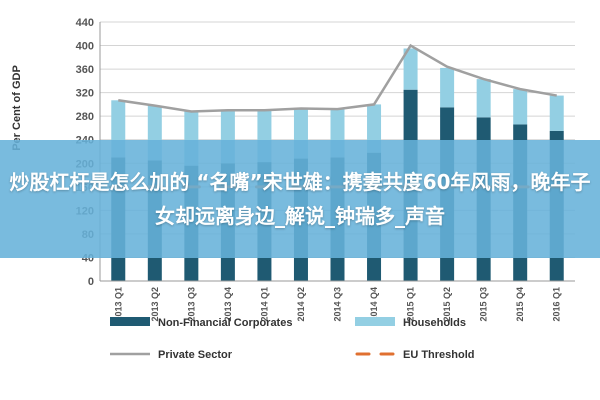 The image size is (600, 400). What do you see at coordinates (85, 23) in the screenshot?
I see `y-tick-label: 440` at bounding box center [85, 23].